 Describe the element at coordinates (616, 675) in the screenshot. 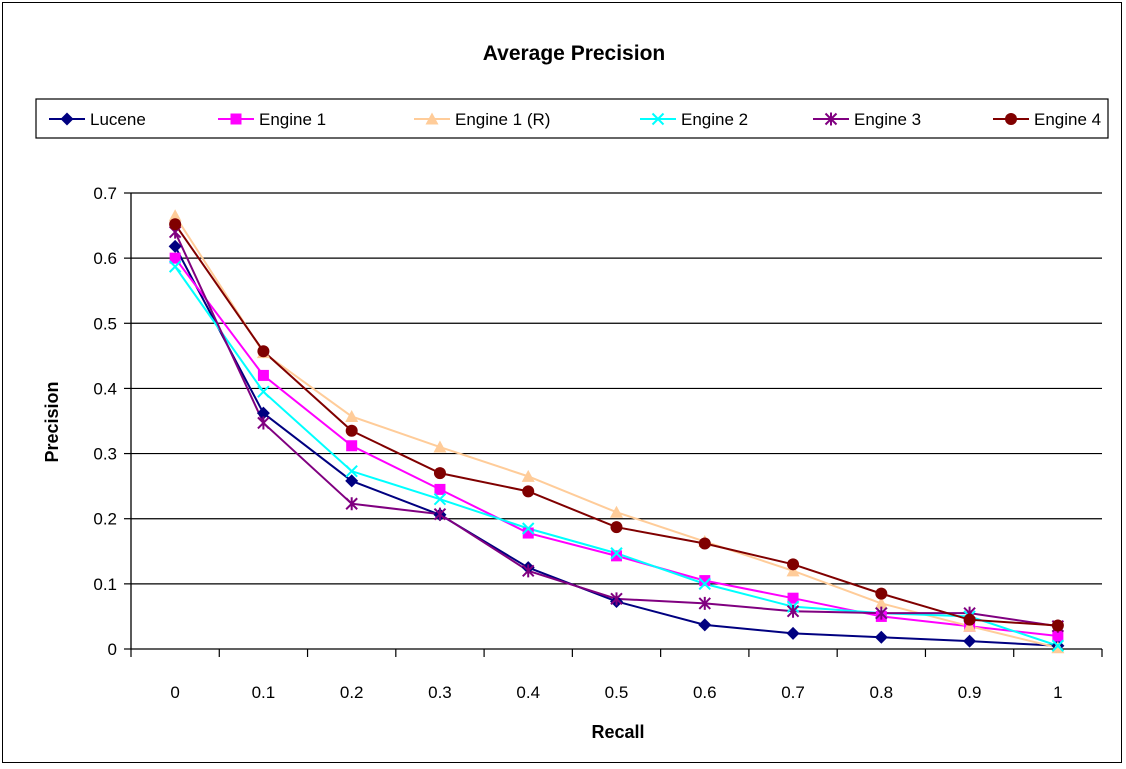

I see `x-axis-ticks: 0 0.1 0.2 0.3 0.4 0.5 0.6 0.7 0.8 0.9 1` at that location.